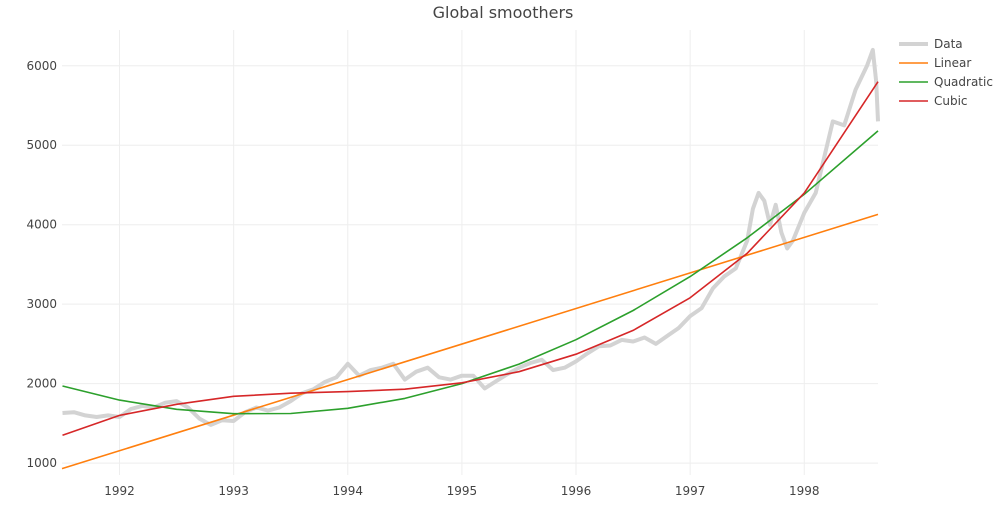  Describe the element at coordinates (41, 463) in the screenshot. I see `y-tick-label: 1000` at that location.